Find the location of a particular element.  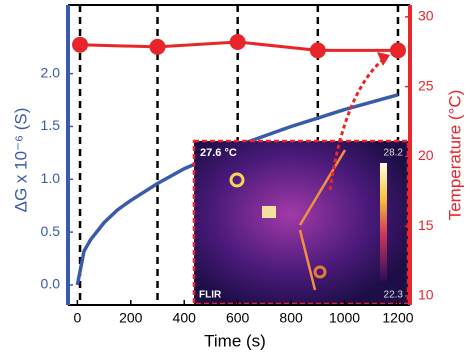

y2-tick-label: 25 is located at coordinates (426, 85).